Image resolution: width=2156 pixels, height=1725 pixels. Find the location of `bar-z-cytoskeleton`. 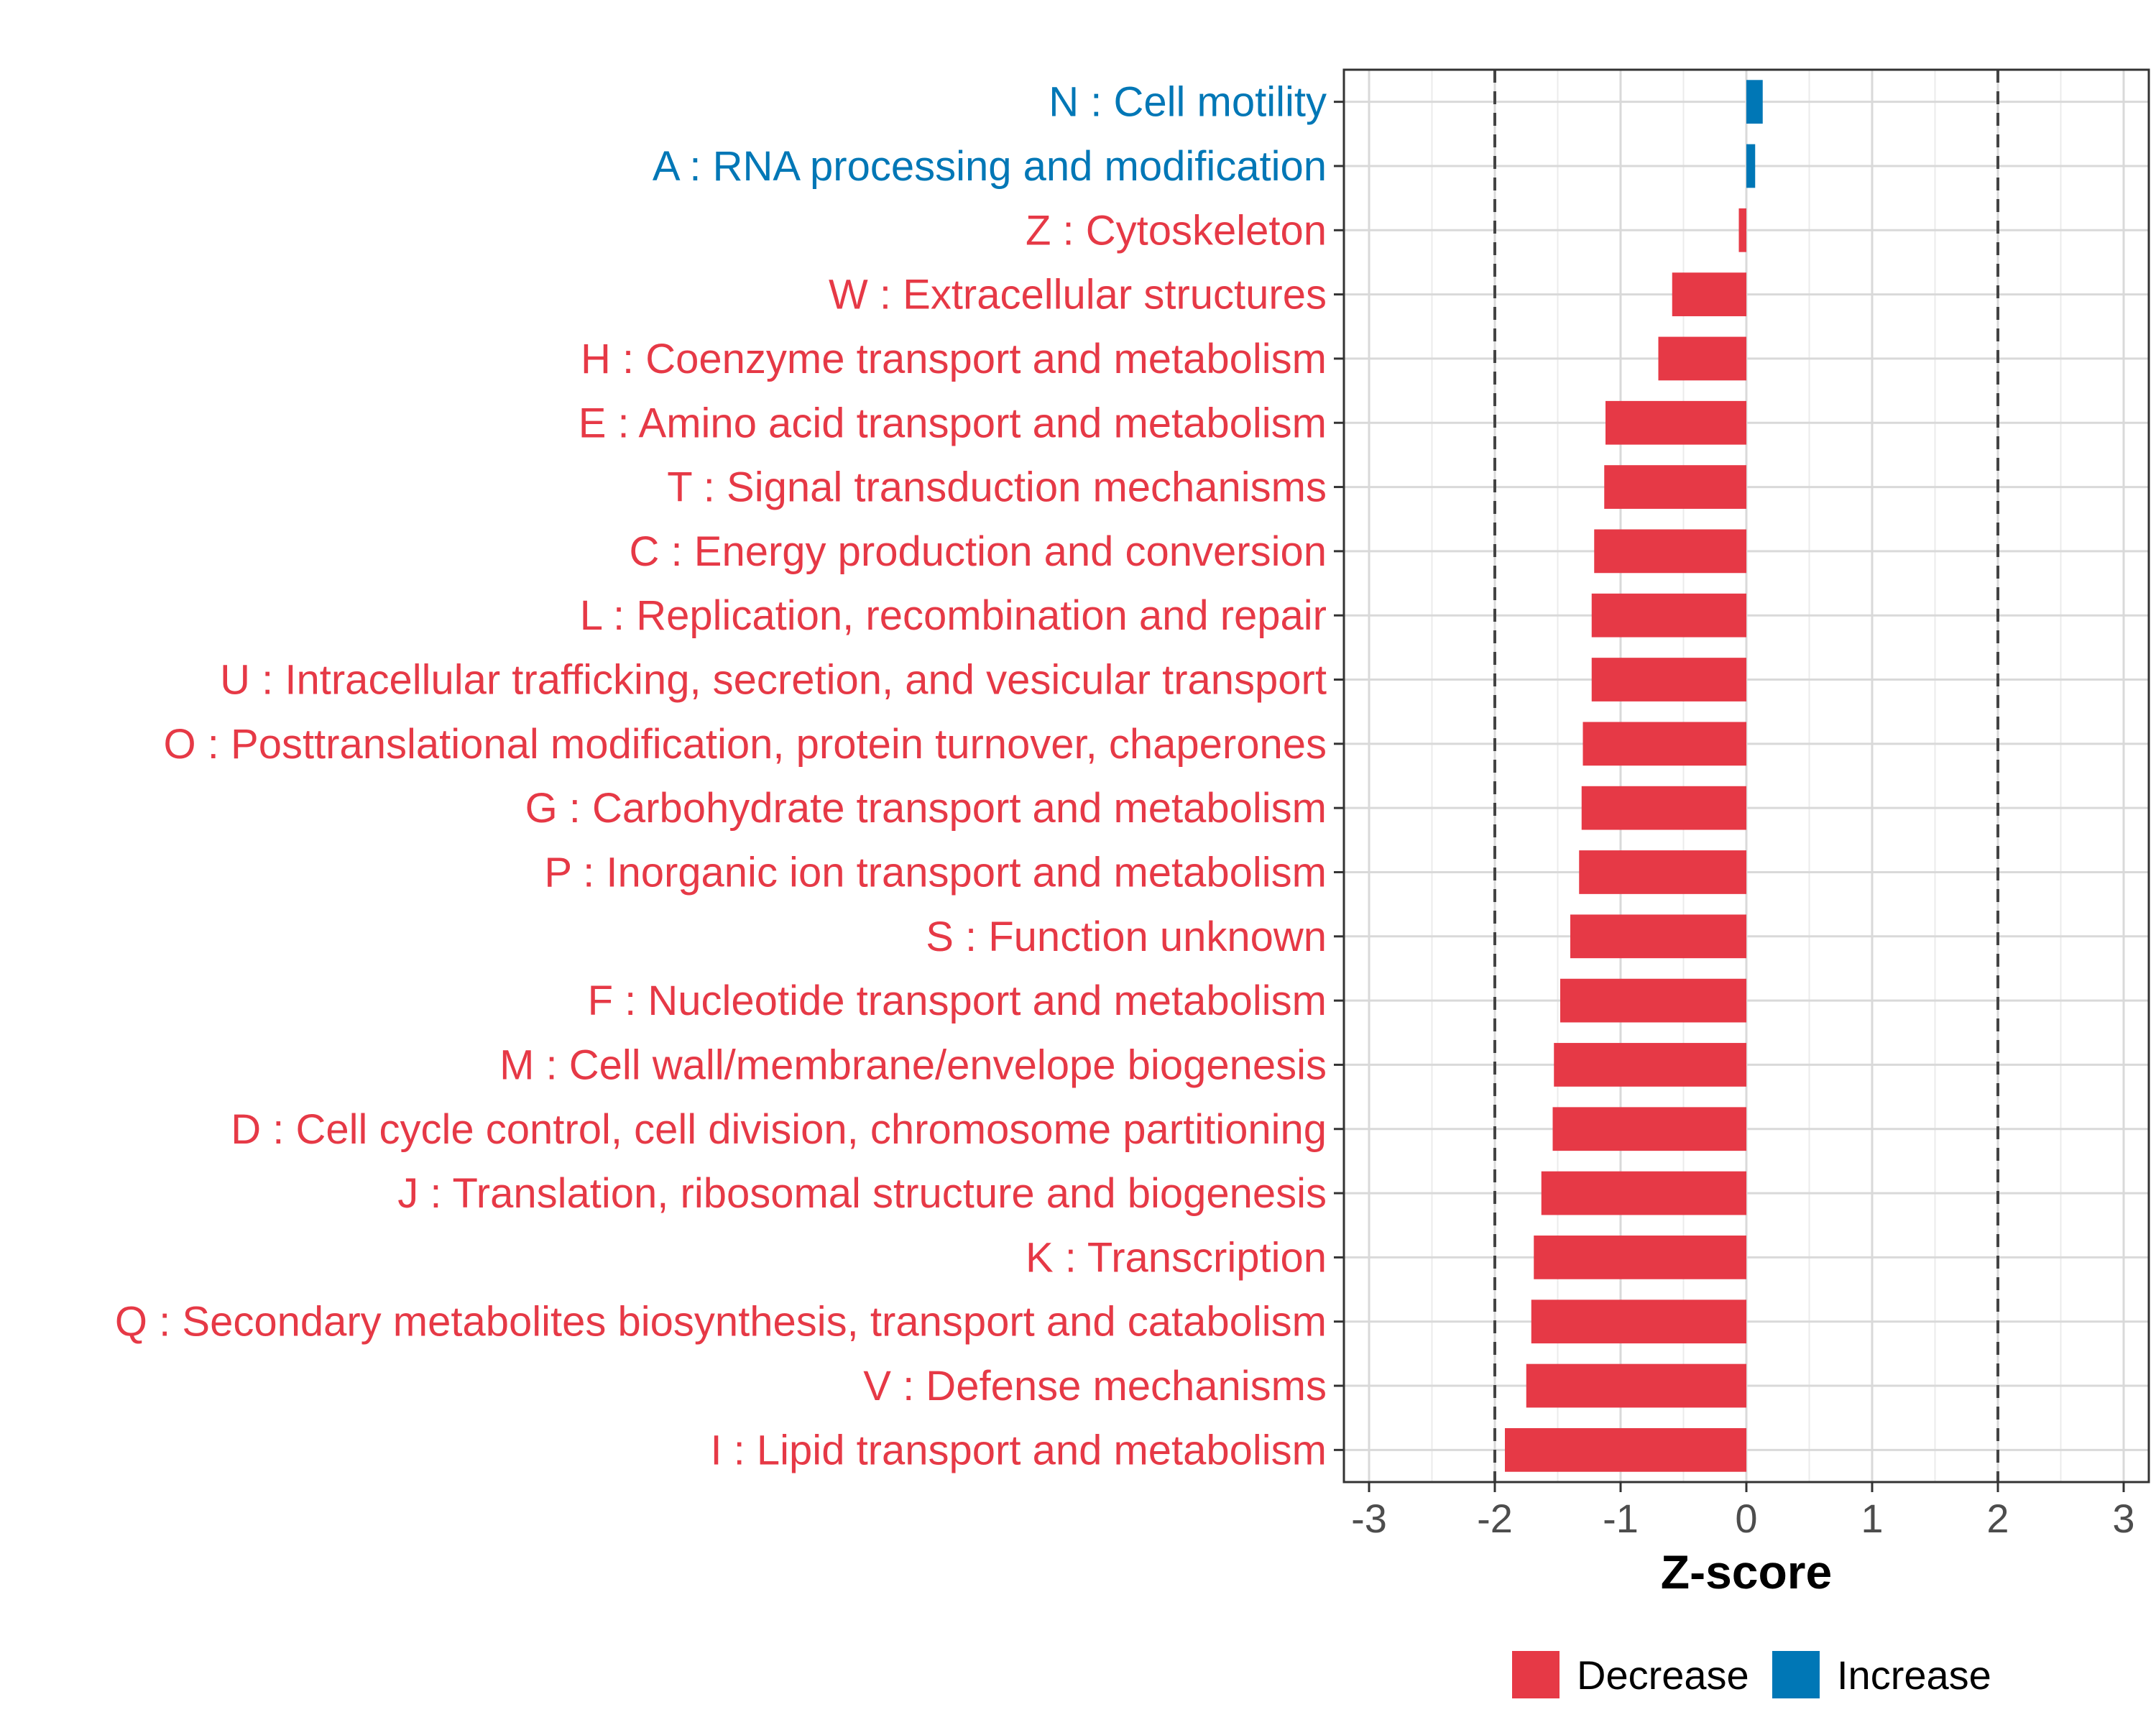

bar-z-cytoskeleton is located at coordinates (1742, 230).